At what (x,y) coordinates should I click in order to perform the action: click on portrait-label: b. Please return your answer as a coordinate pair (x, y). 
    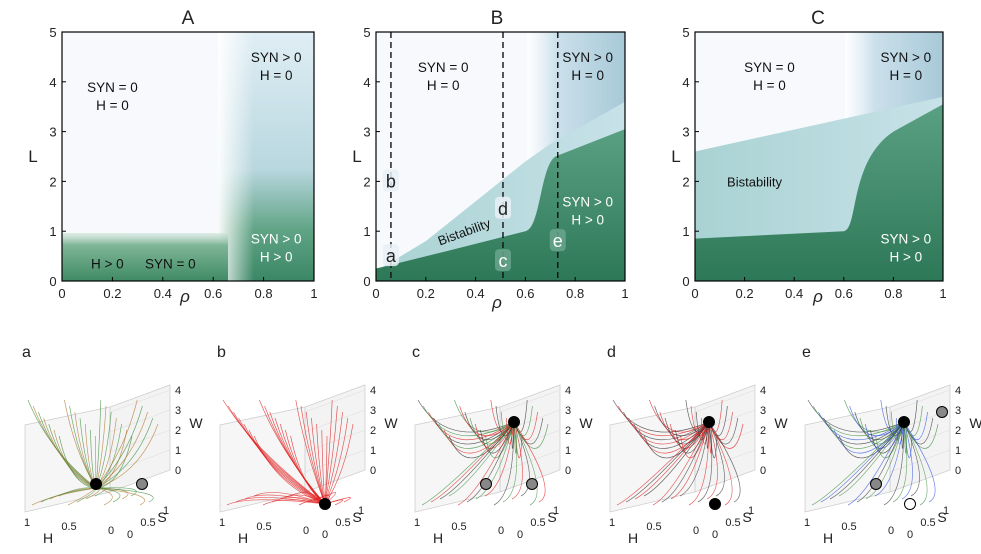
    Looking at the image, I should click on (221, 352).